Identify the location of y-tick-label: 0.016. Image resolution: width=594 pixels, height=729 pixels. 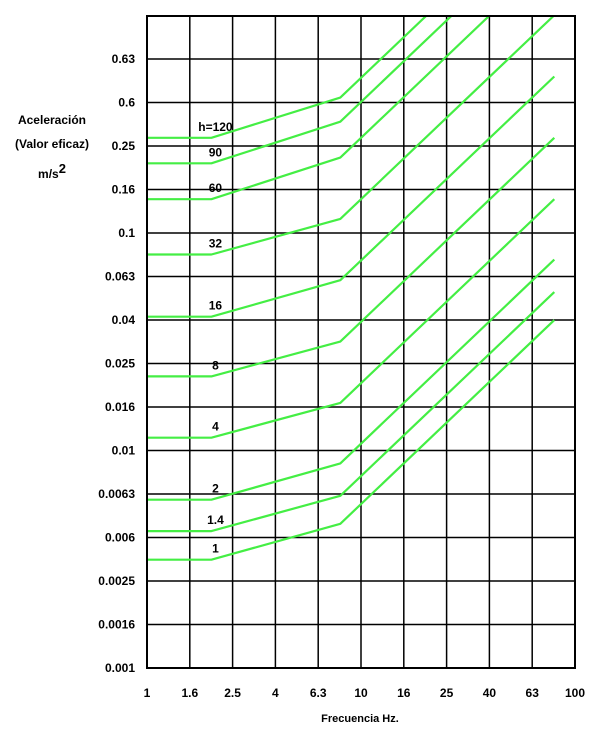
(120, 407).